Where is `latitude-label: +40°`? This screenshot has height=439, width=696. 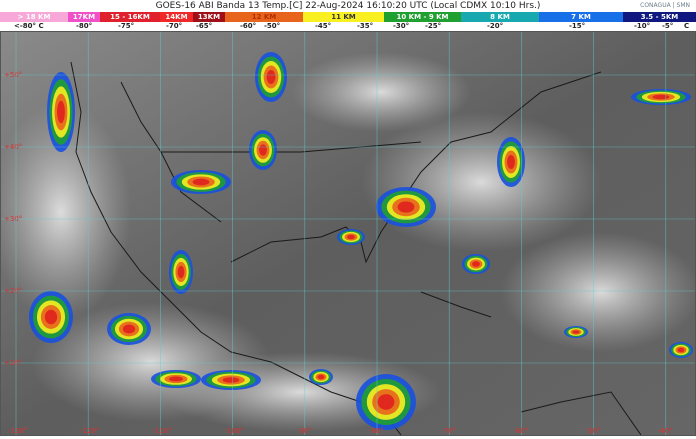 latitude-label: +40° is located at coordinates (13, 147).